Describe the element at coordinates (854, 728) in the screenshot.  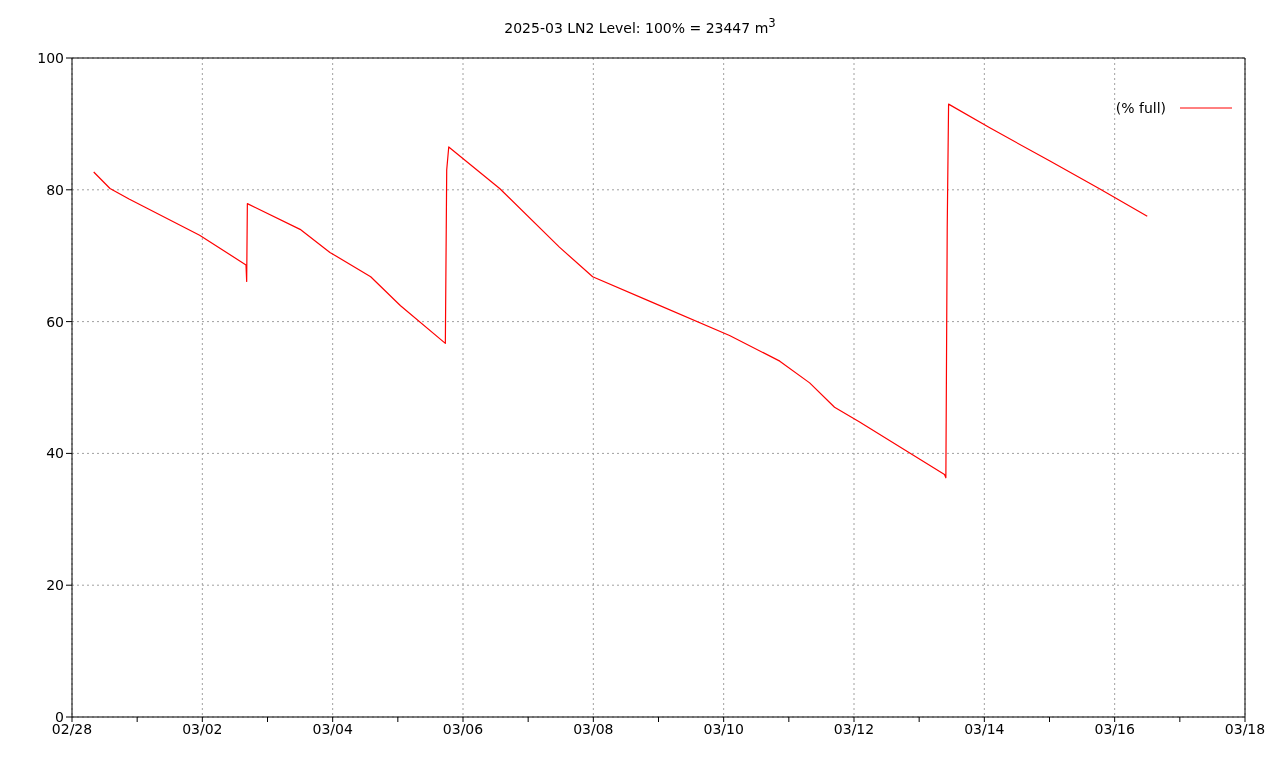
I see `x-tick-label: 03/12` at that location.